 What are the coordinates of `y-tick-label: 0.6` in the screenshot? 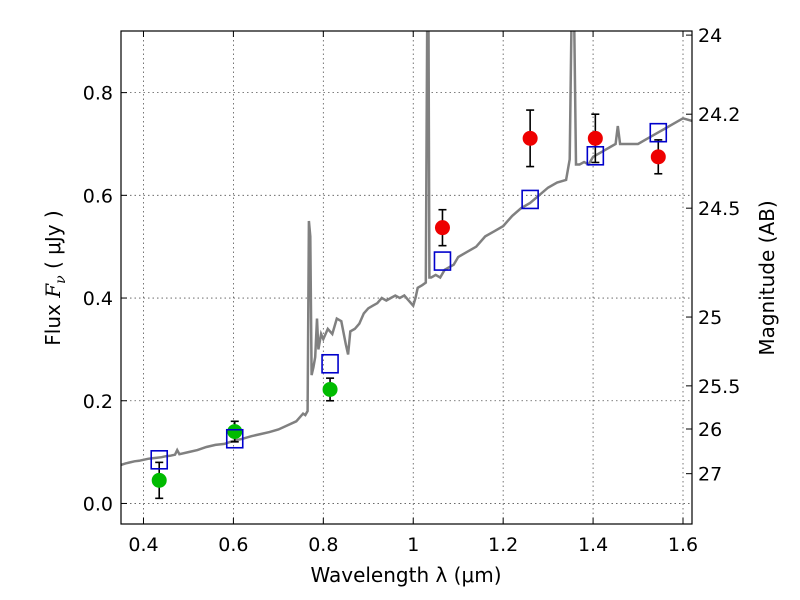 It's located at (98, 196).